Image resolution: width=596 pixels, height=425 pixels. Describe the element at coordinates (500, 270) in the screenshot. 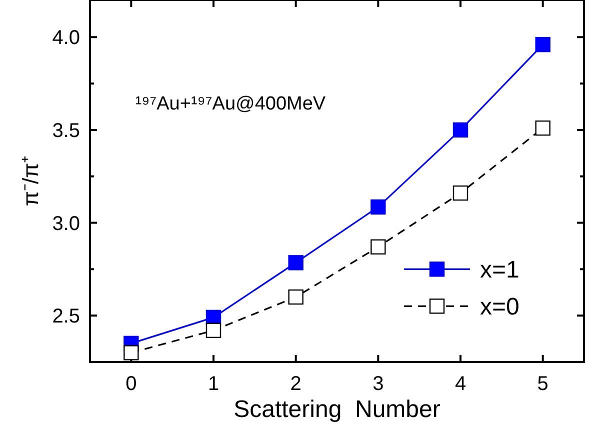

I see `legend-label: x=1` at that location.